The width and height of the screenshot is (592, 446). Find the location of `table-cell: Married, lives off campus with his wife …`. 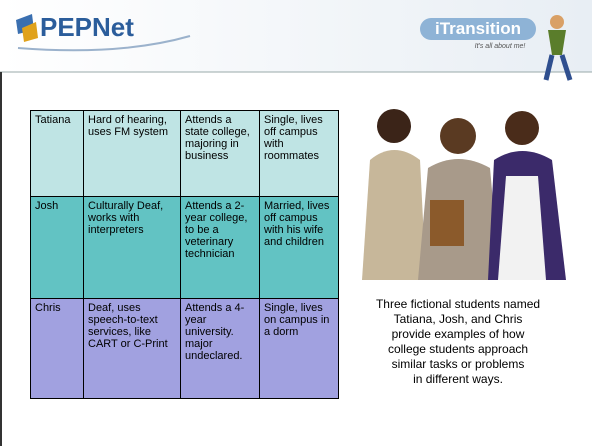

table-cell: Married, lives off campus with his wife … is located at coordinates (299, 247).